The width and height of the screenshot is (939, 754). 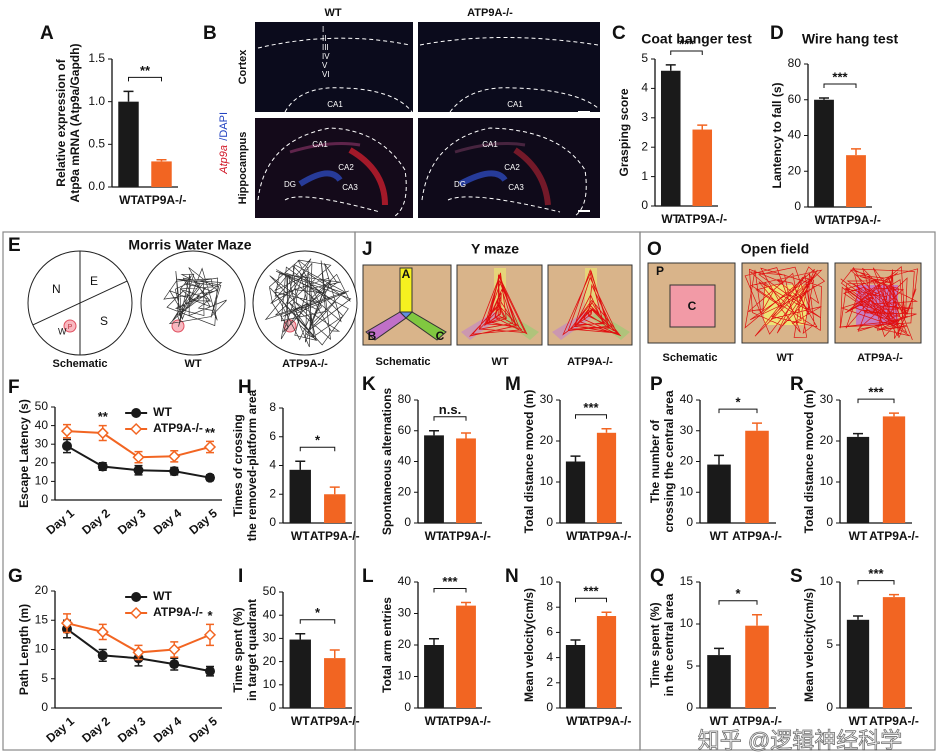 I want to click on panel-letter: I, so click(x=240, y=576).